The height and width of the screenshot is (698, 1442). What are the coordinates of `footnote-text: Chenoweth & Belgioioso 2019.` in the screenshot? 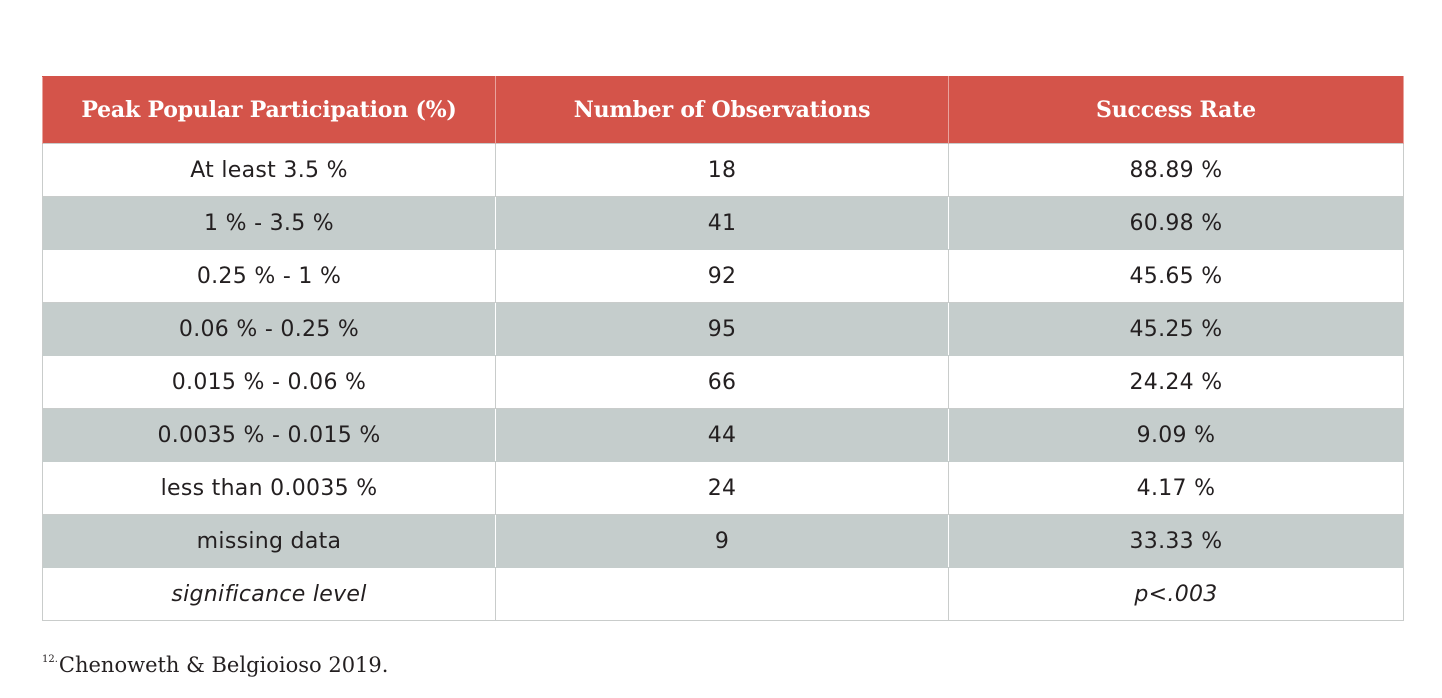 It's located at (223, 665).